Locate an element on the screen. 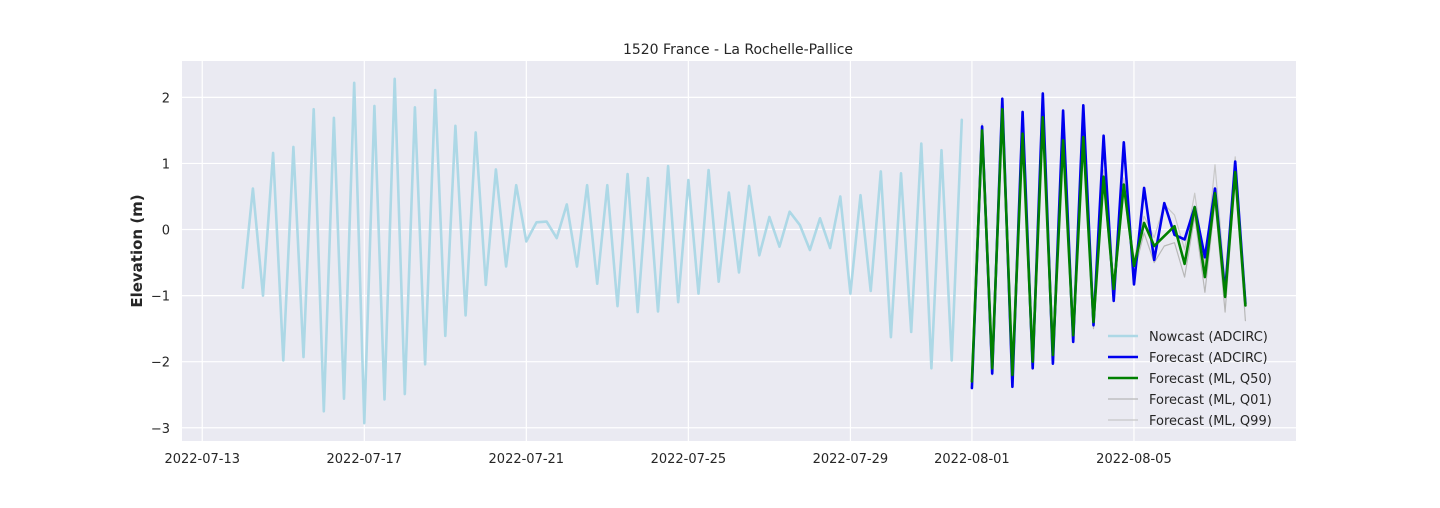 This screenshot has width=1440, height=508. y-tick-label: −1 is located at coordinates (160, 297).